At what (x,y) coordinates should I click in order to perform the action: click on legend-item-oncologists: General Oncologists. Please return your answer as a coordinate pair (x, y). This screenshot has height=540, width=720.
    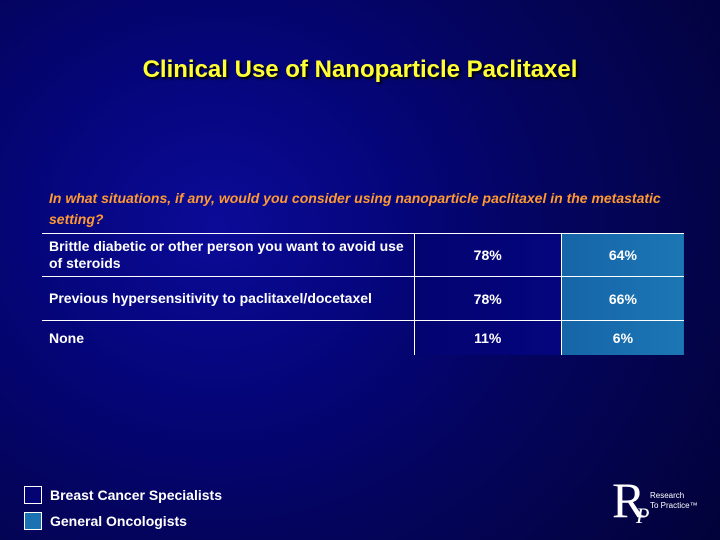
    Looking at the image, I should click on (105, 520).